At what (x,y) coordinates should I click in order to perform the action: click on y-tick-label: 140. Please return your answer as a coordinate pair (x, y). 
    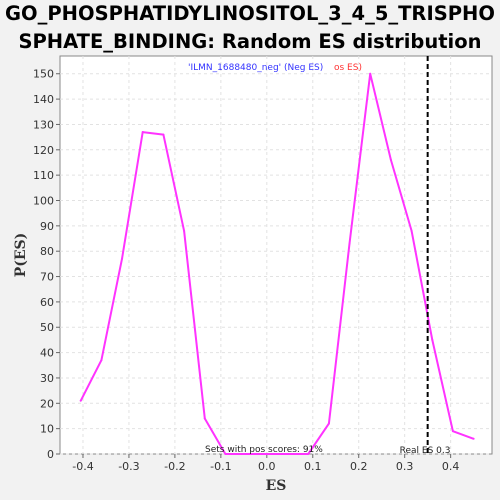
    Looking at the image, I should click on (43, 99).